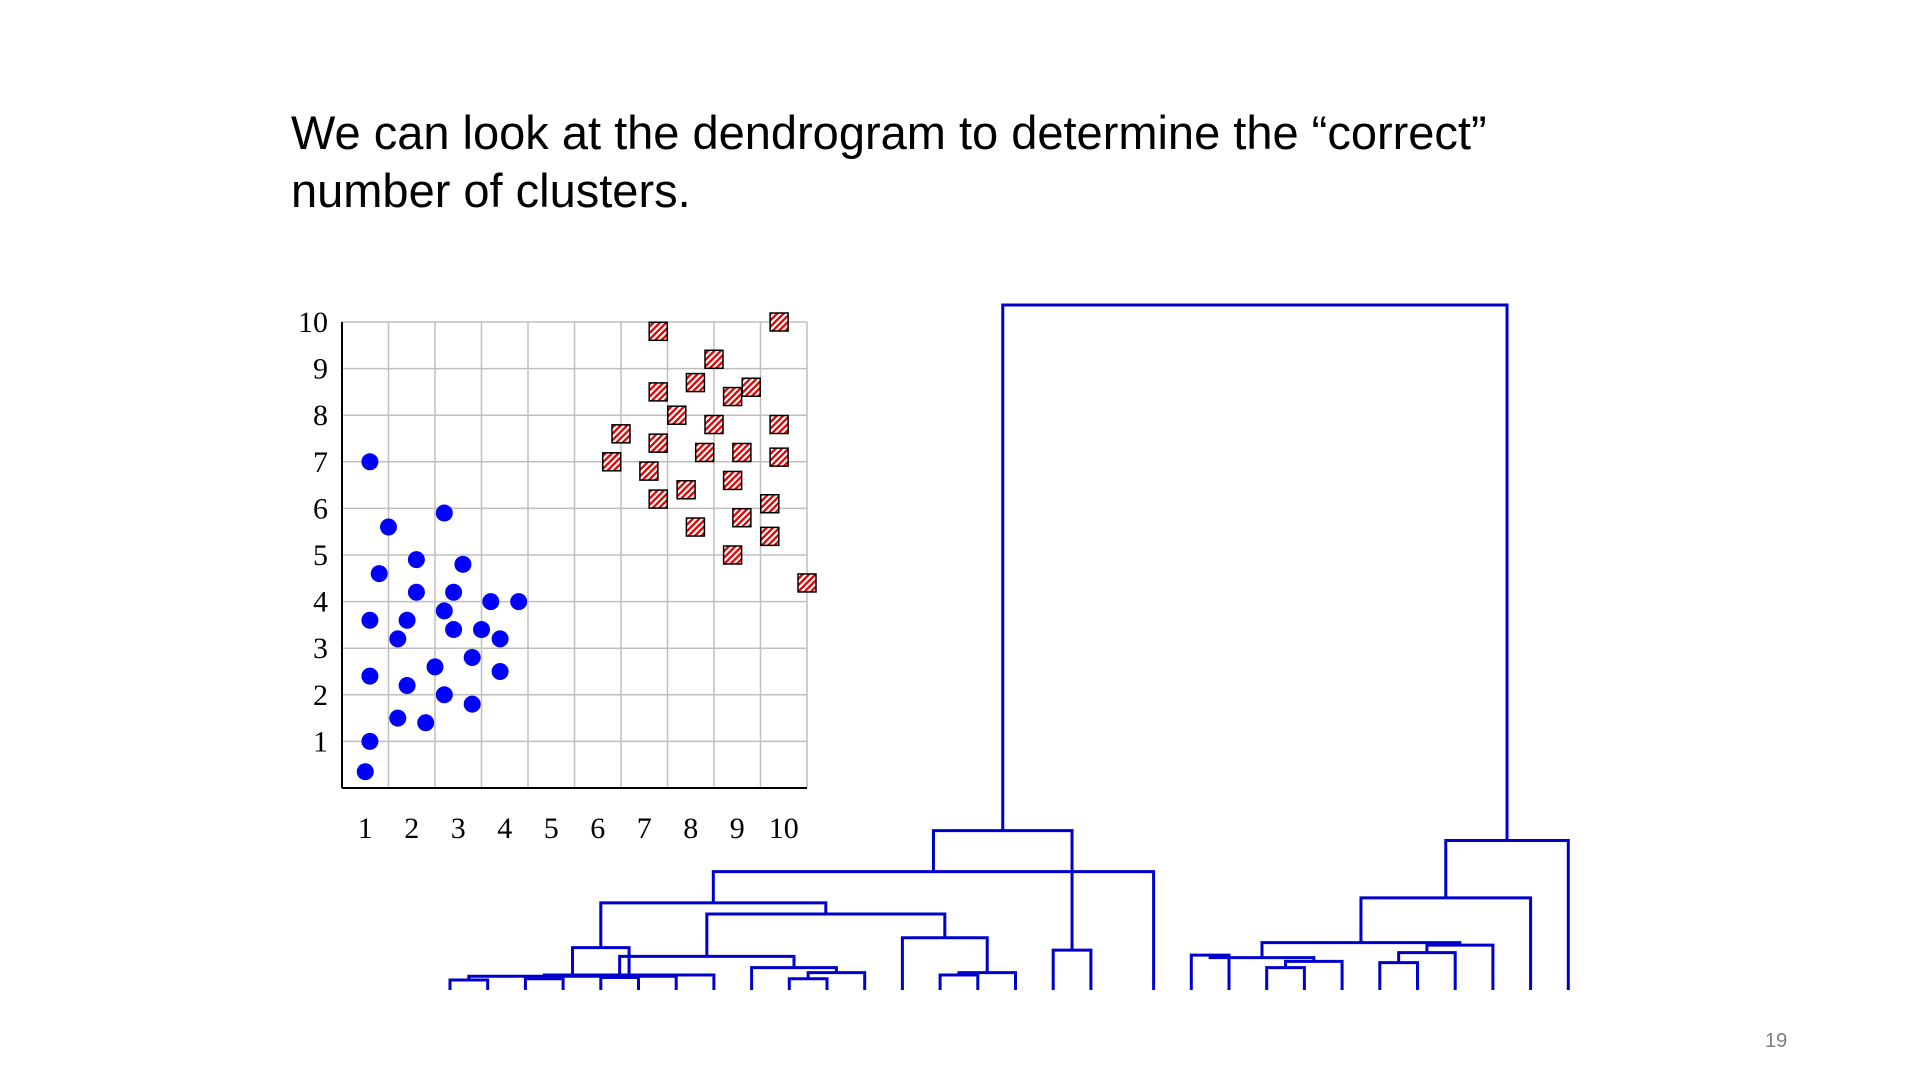 This screenshot has width=1920, height=1080. Describe the element at coordinates (411, 828) in the screenshot. I see `x-tick-label: 2` at that location.